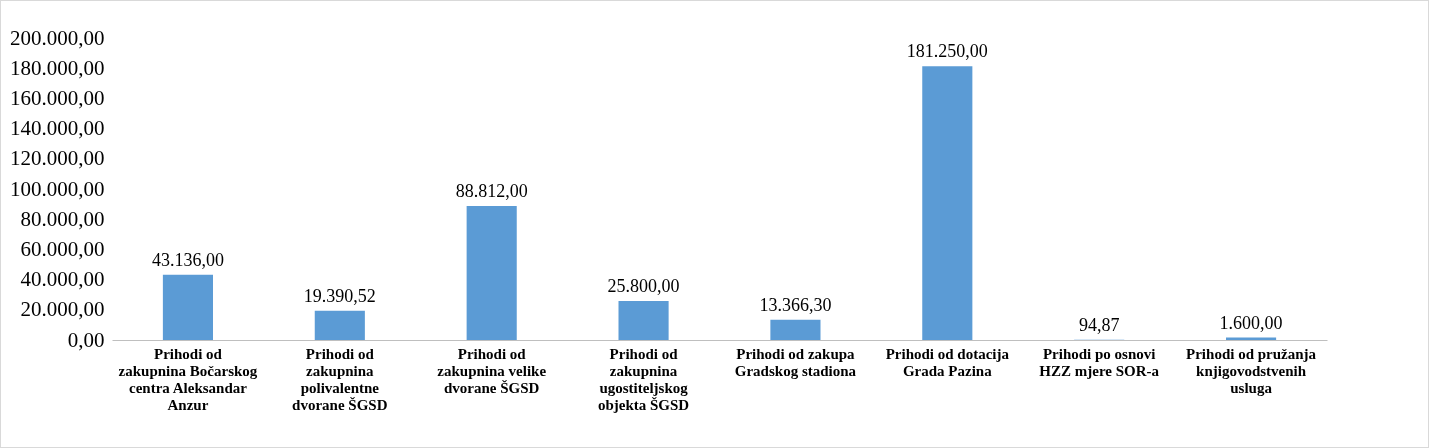  What do you see at coordinates (643, 286) in the screenshot?
I see `data-label: 25.800,00` at bounding box center [643, 286].